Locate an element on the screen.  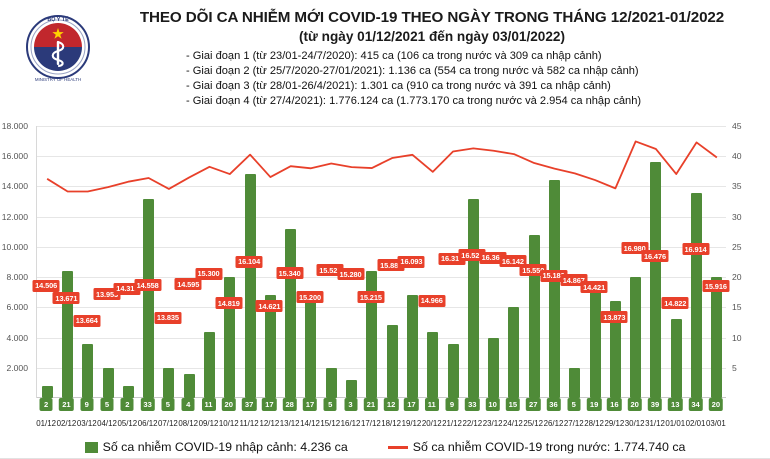
axis-baseline is located at coordinates (381, 397).